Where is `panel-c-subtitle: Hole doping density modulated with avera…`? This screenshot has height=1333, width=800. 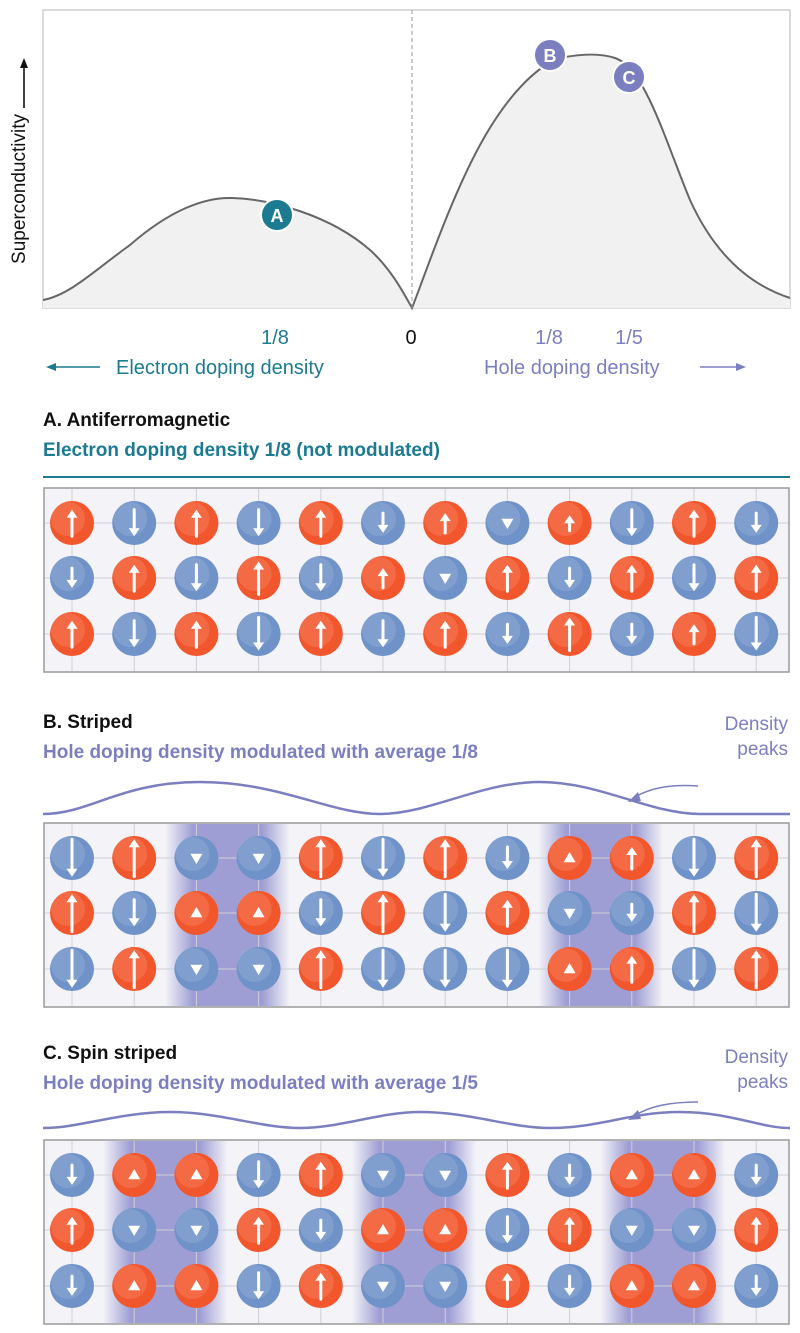 panel-c-subtitle: Hole doping density modulated with avera… is located at coordinates (260, 1083).